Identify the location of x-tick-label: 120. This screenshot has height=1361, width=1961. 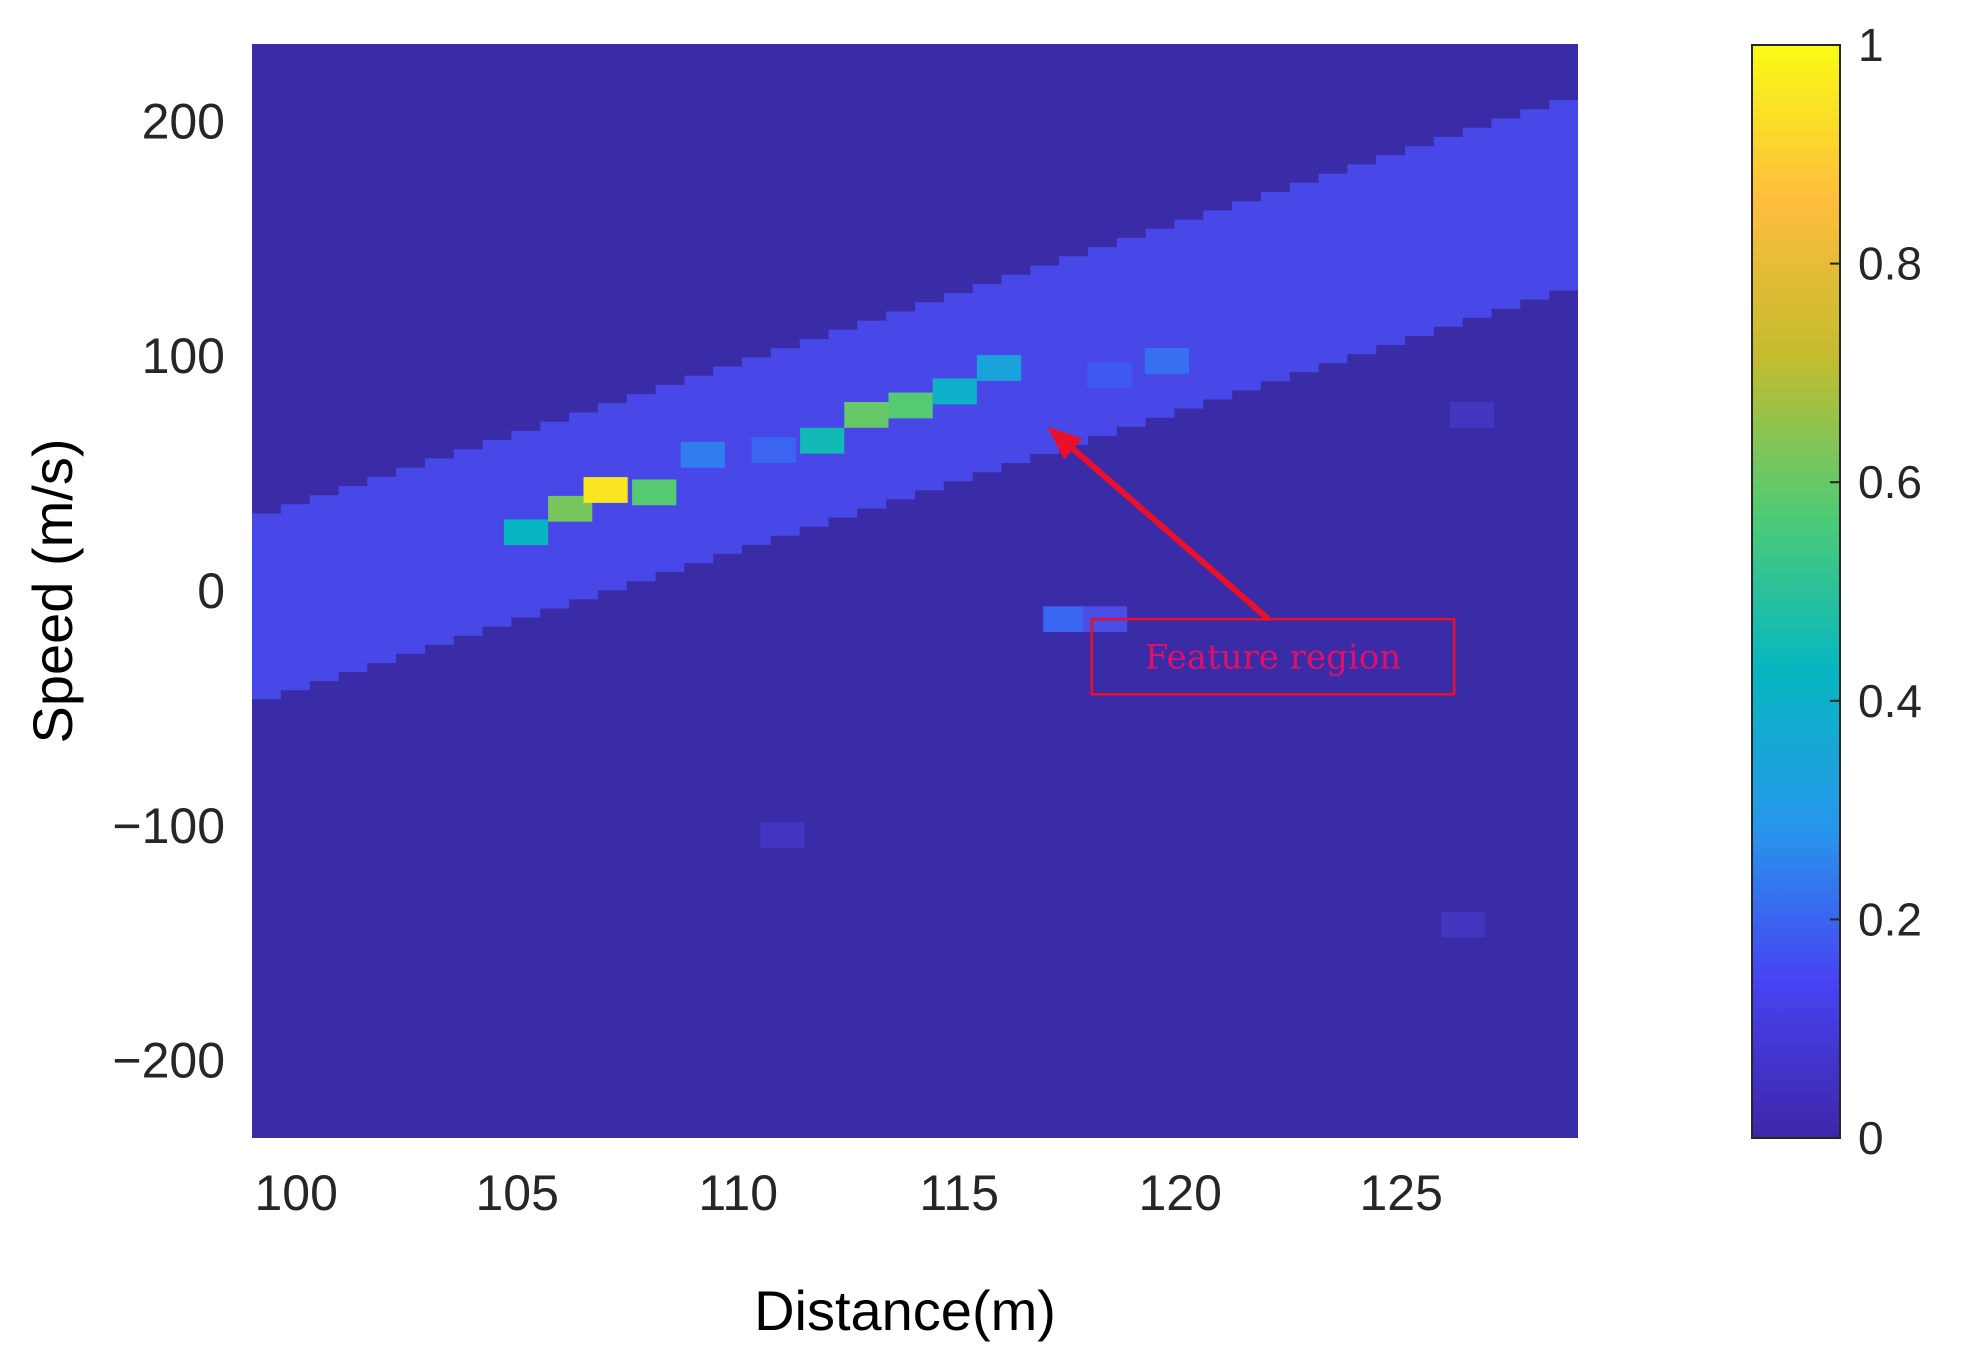
(1179, 1193).